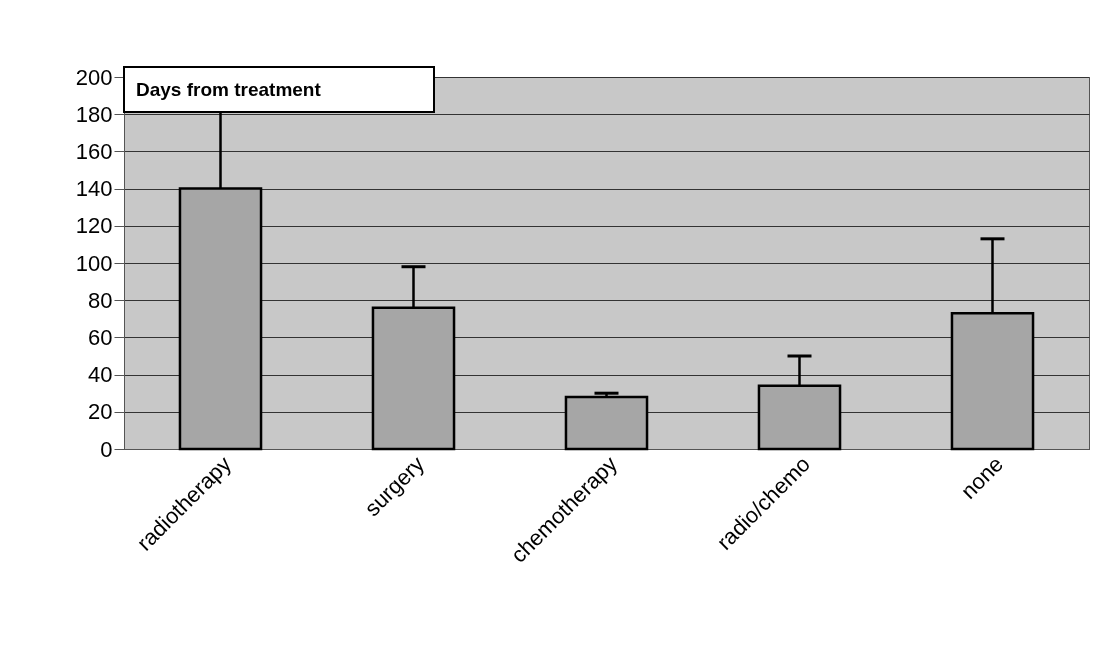 The width and height of the screenshot is (1116, 656). I want to click on y-tick-label: 200, so click(94, 77).